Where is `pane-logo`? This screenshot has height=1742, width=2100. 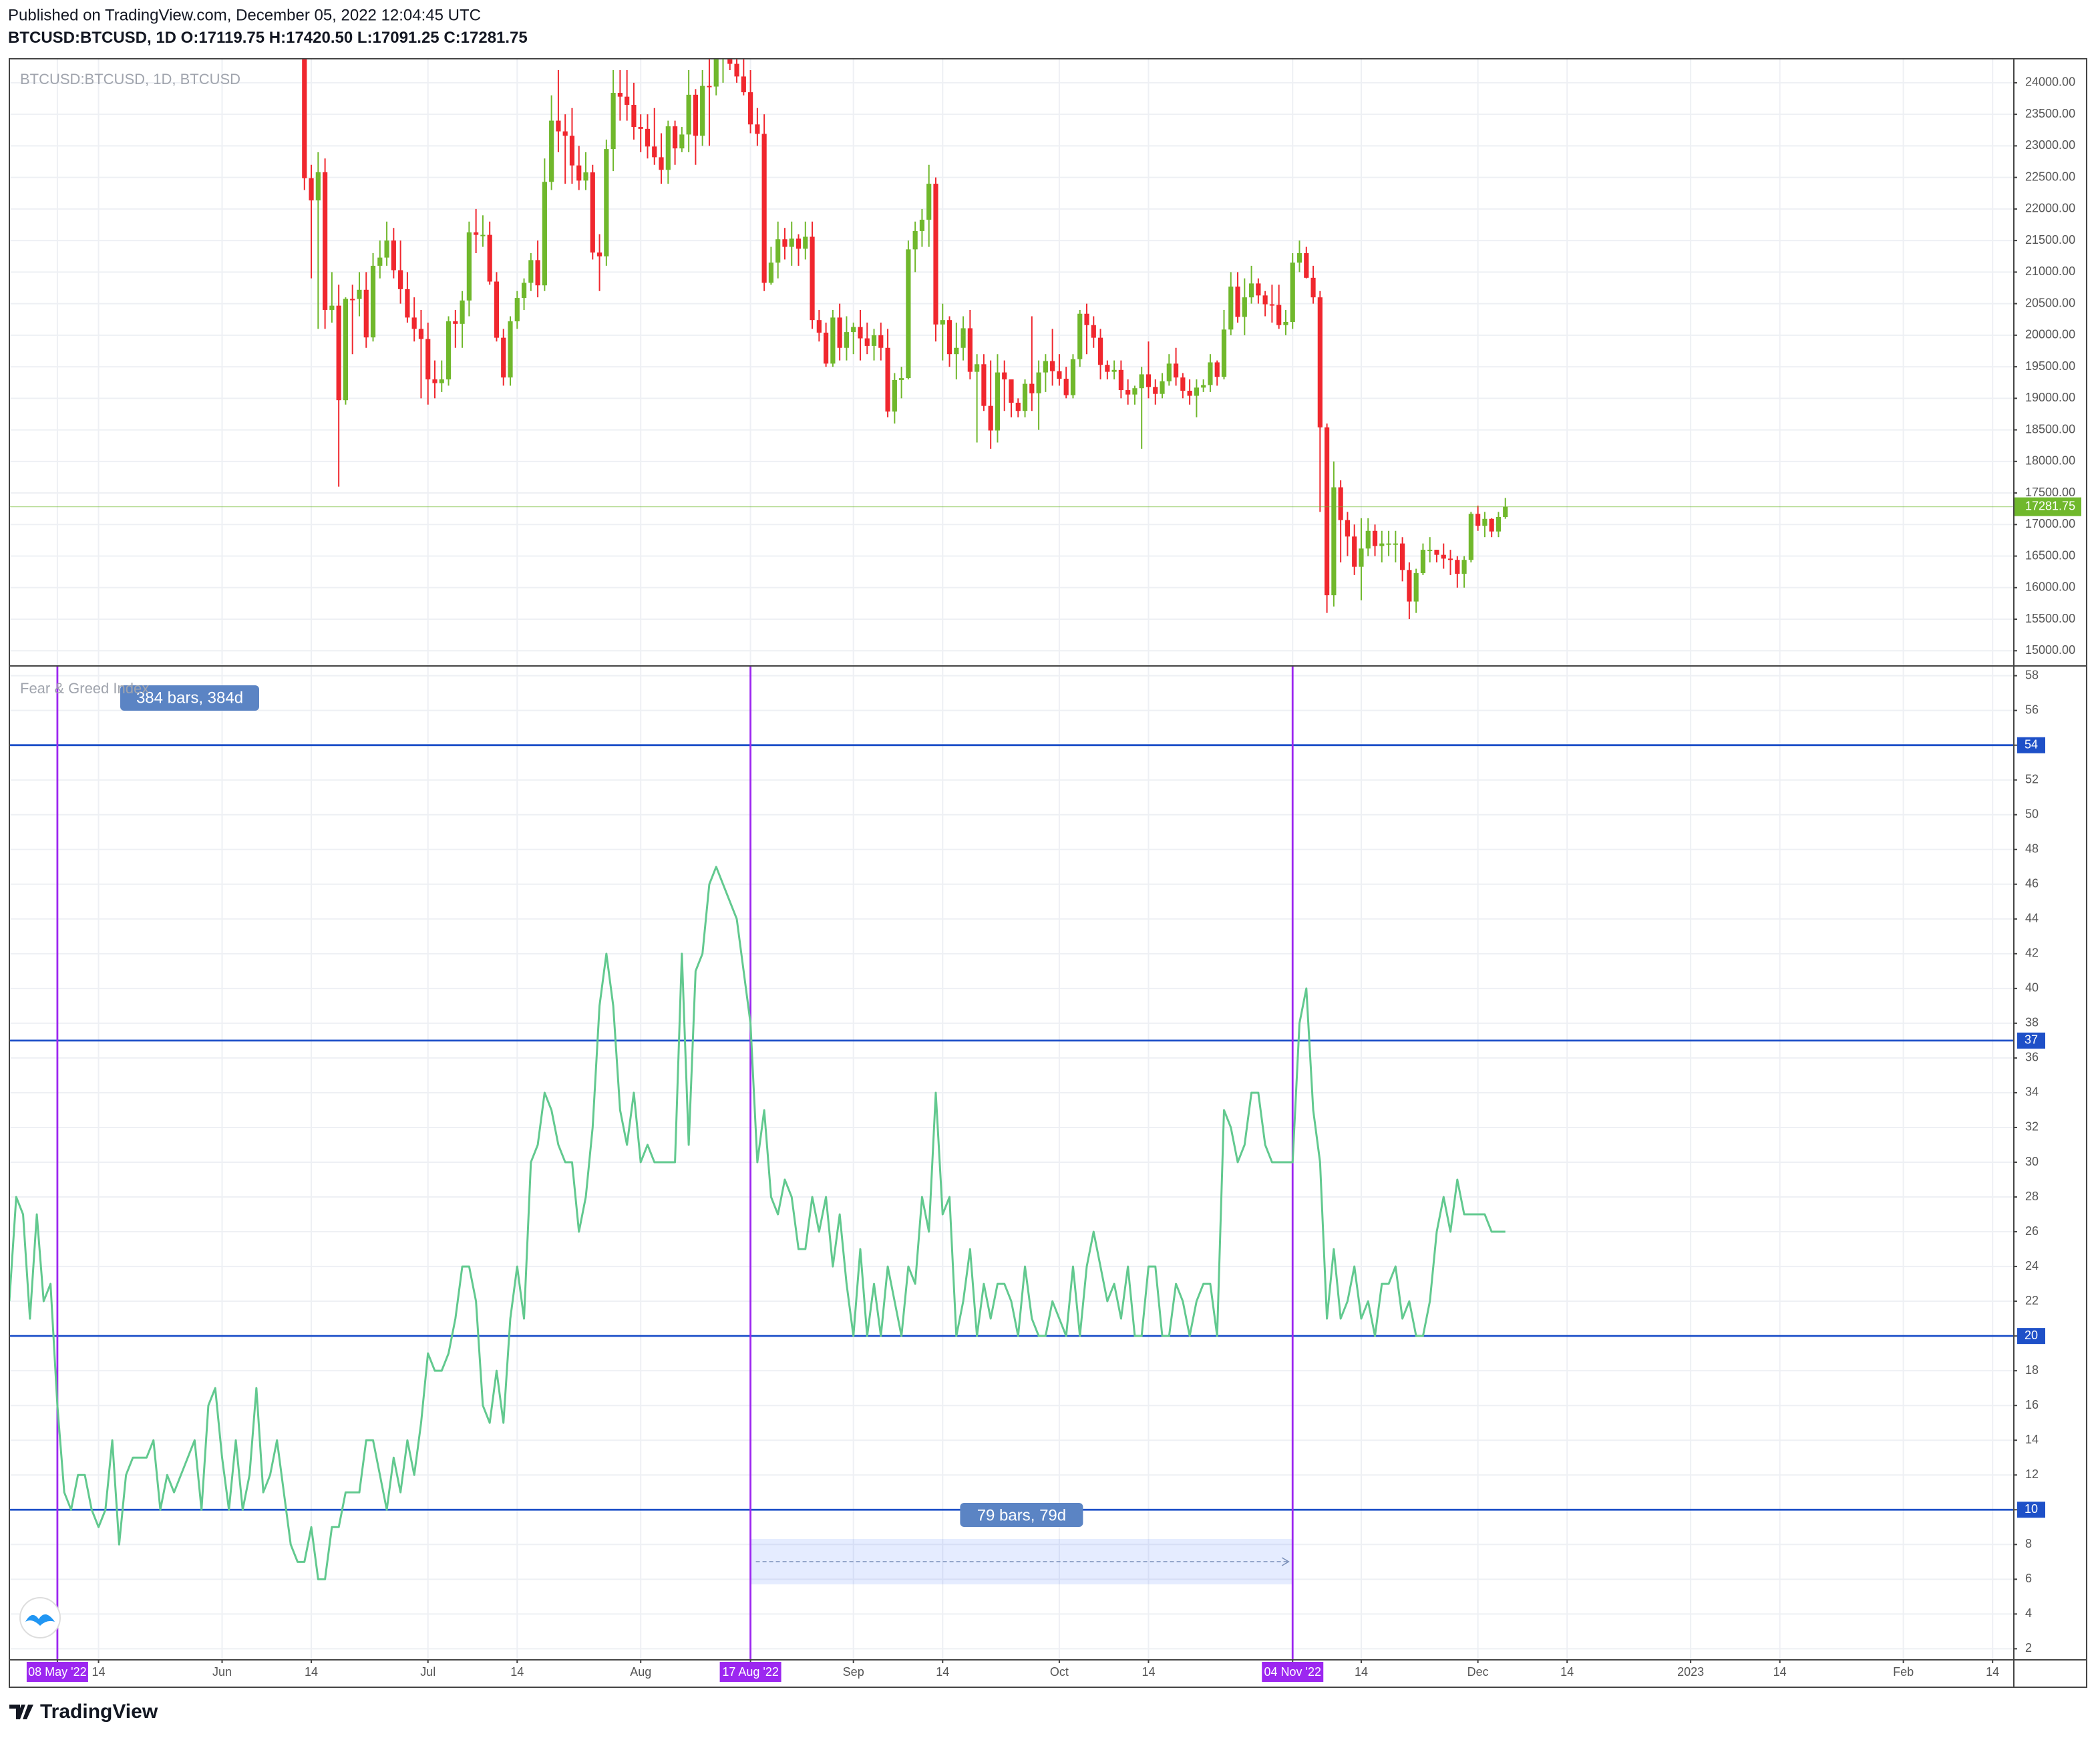
pane-logo is located at coordinates (40, 1617).